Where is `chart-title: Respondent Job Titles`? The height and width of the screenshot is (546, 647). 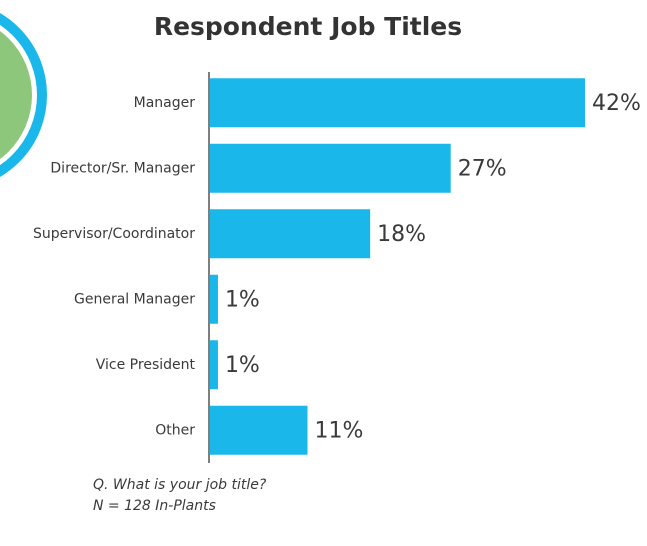 chart-title: Respondent Job Titles is located at coordinates (308, 26).